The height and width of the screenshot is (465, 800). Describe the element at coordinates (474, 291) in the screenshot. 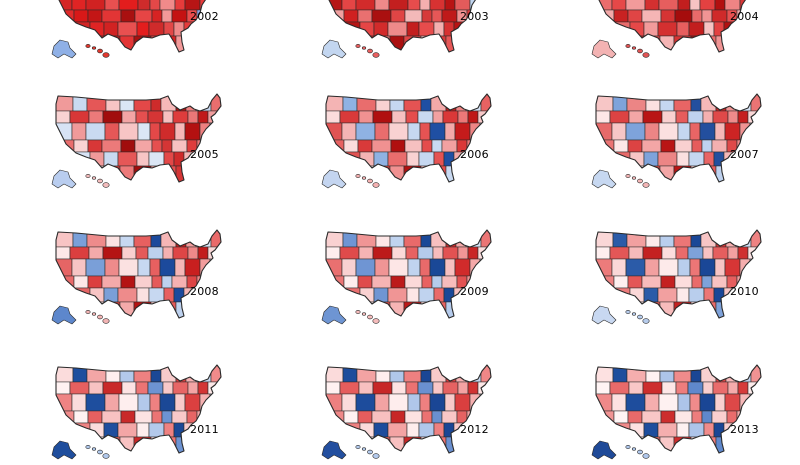

I see `year-label: 2009` at that location.